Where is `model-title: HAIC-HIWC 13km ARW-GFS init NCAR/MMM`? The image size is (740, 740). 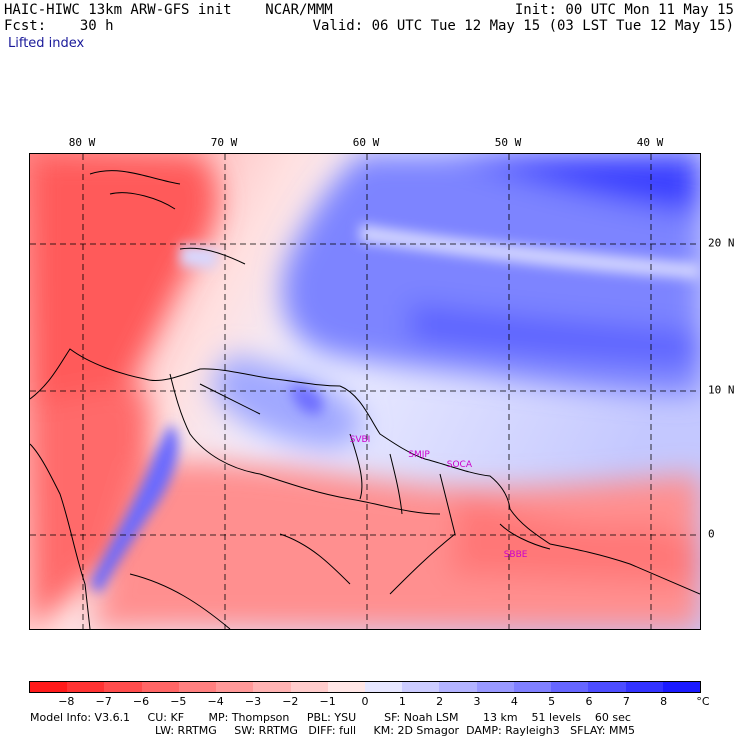
model-title: HAIC-HIWC 13km ARW-GFS init NCAR/MMM is located at coordinates (168, 10).